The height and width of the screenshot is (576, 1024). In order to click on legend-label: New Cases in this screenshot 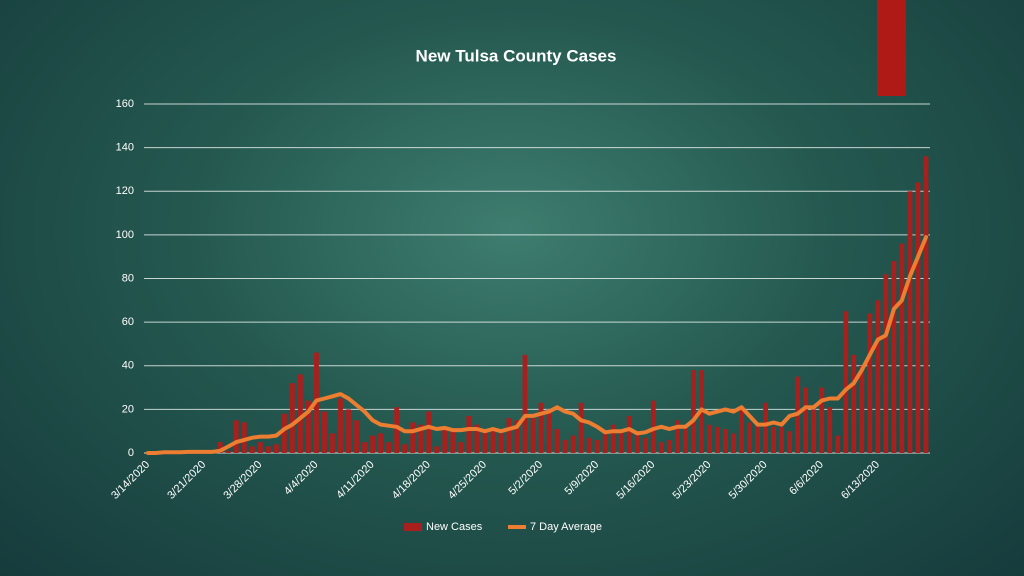, I will do `click(454, 527)`.